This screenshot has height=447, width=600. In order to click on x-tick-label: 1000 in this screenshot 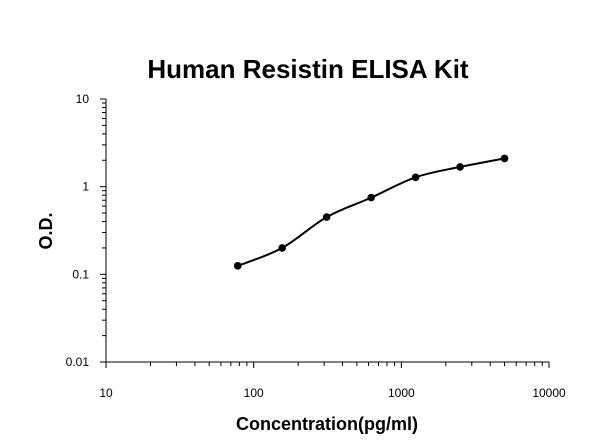, I will do `click(401, 393)`.